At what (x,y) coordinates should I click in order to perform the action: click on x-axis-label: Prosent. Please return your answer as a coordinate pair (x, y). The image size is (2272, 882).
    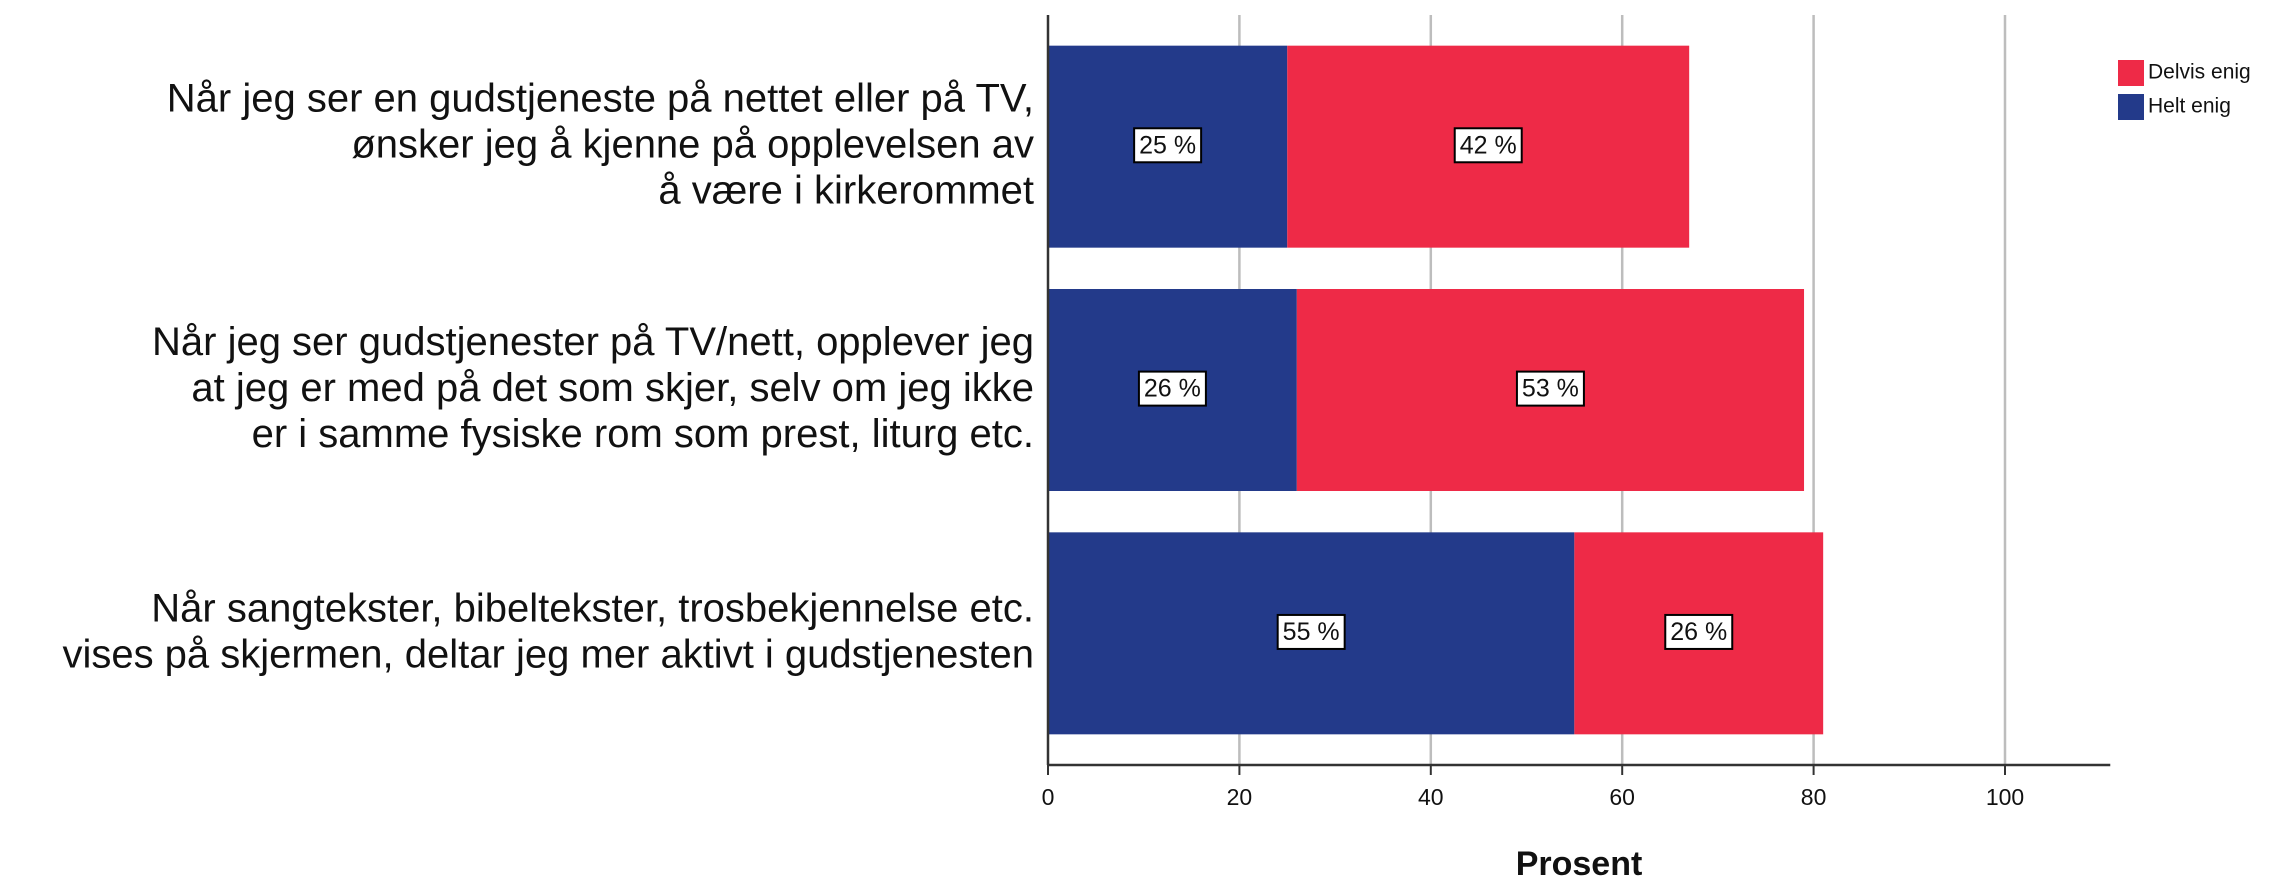
    Looking at the image, I should click on (1579, 863).